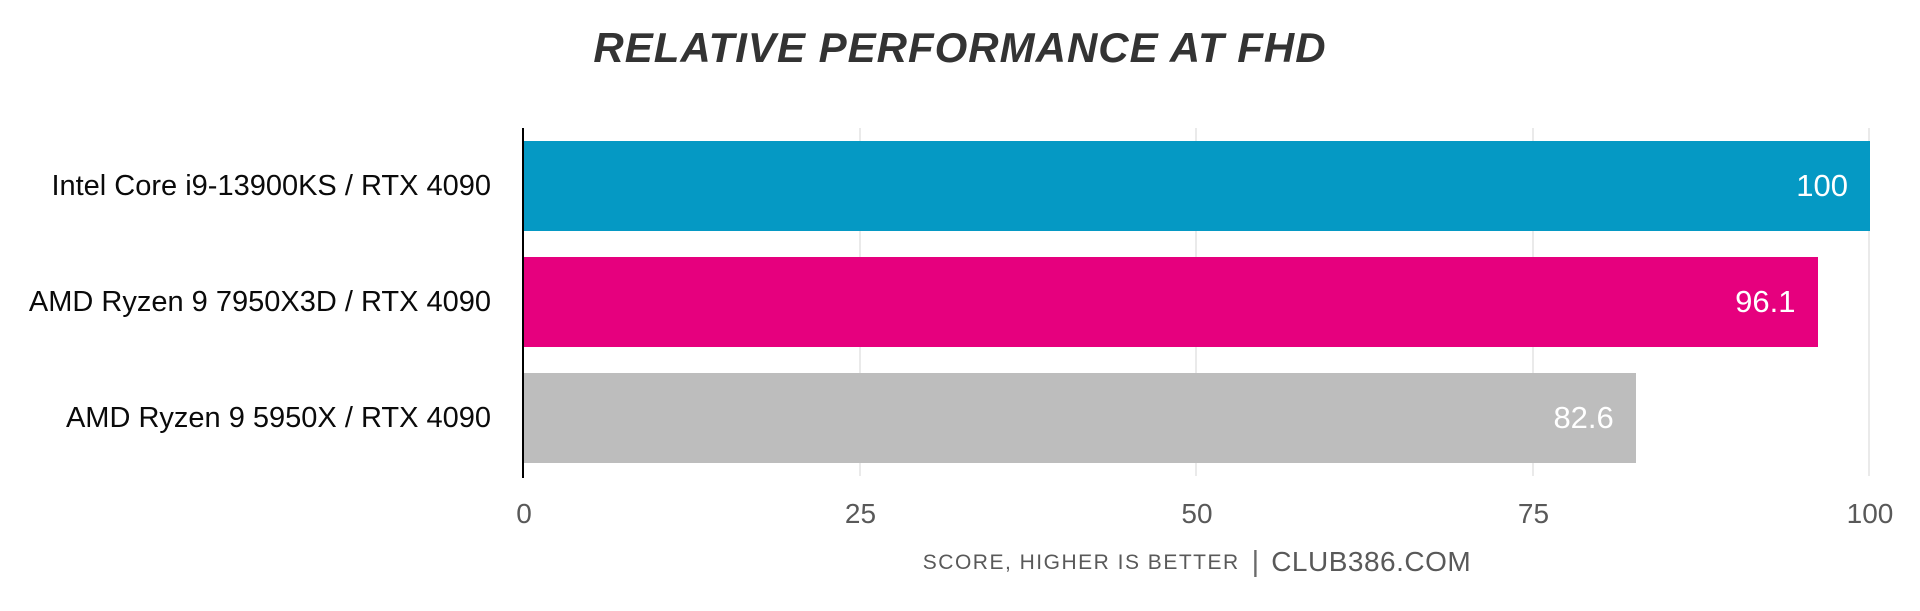 The height and width of the screenshot is (611, 1920). I want to click on y-axis-line, so click(523, 303).